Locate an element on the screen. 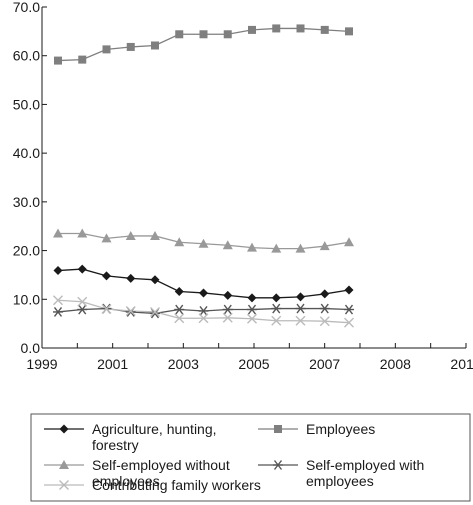 The width and height of the screenshot is (473, 505). x-ticks: 1999 2001 2003 2005 2007 2008 2010 is located at coordinates (249, 357).